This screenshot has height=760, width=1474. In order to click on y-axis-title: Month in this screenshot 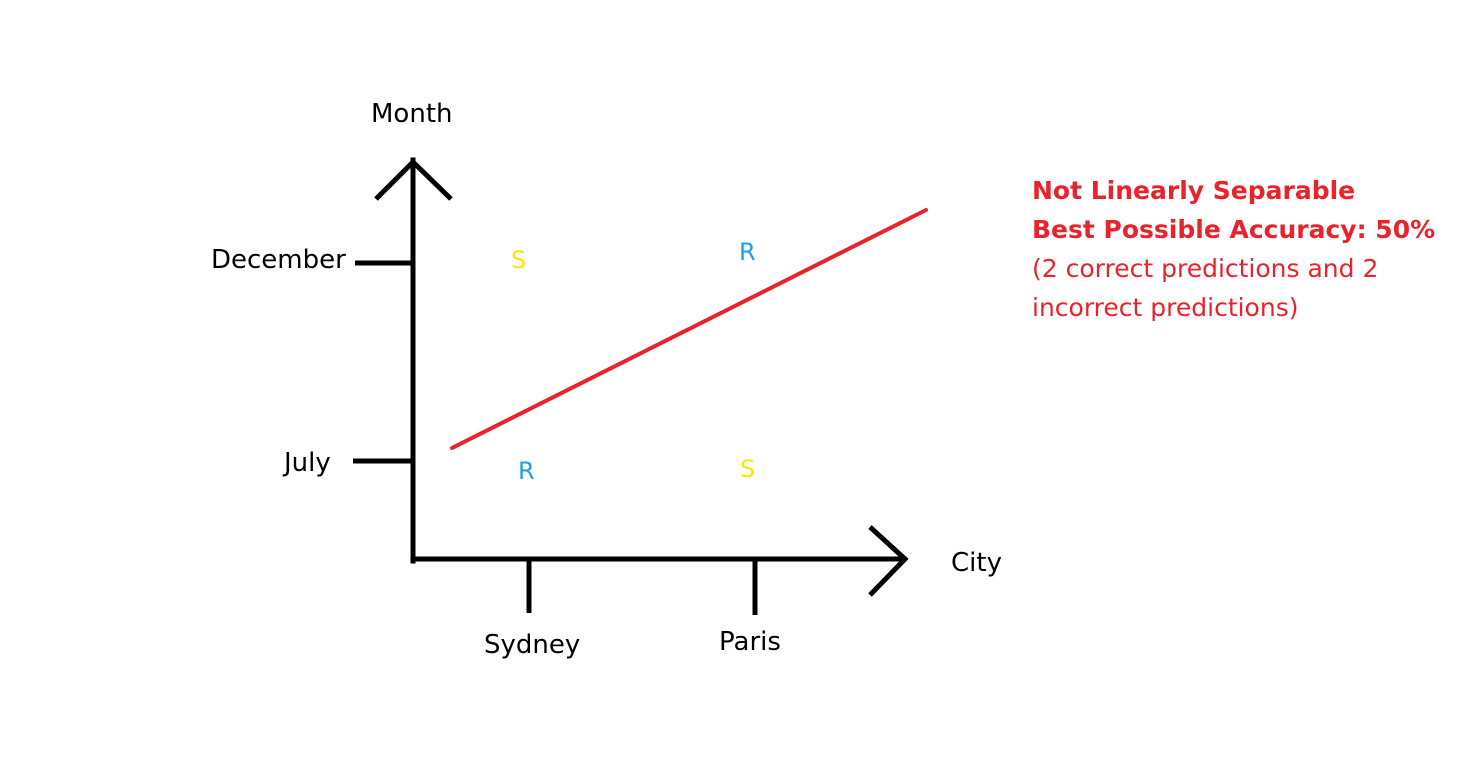, I will do `click(412, 114)`.